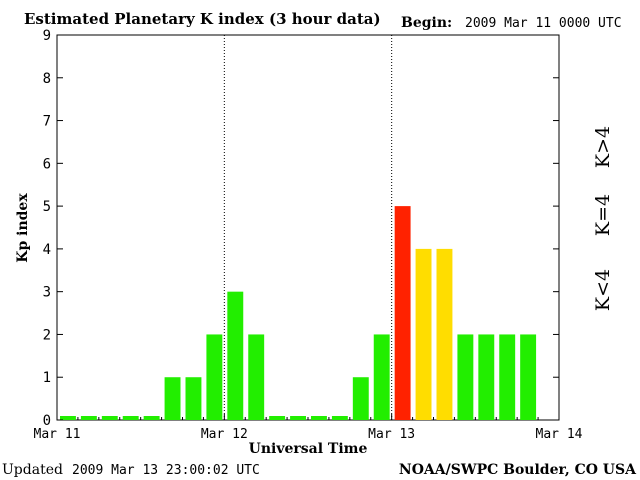 This screenshot has height=480, width=640. What do you see at coordinates (57, 434) in the screenshot?
I see `x-tick-label: Mar 11` at bounding box center [57, 434].